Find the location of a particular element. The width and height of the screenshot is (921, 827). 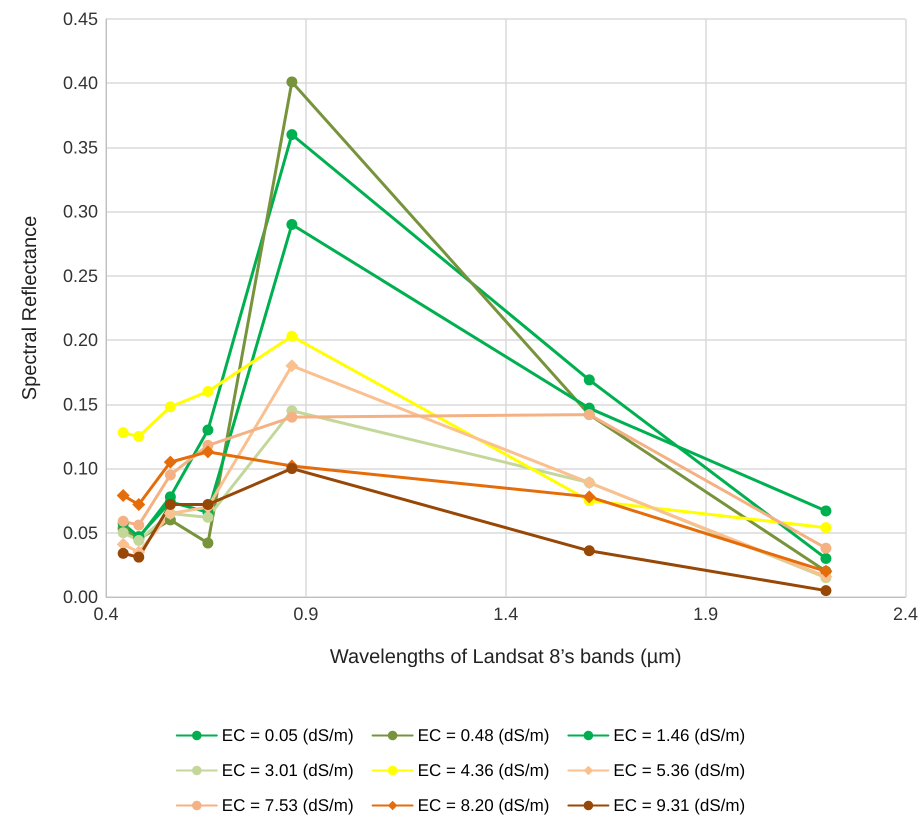

y-tick-label: 0.35 is located at coordinates (80, 147).